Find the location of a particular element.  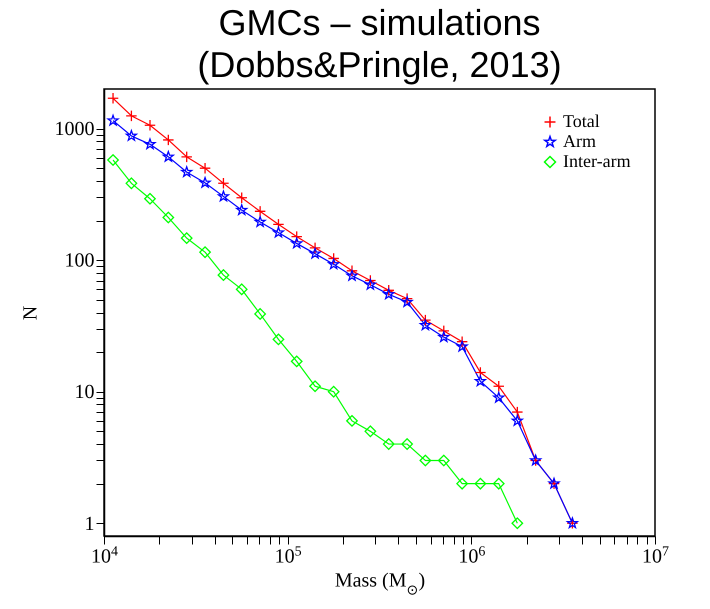

x-tick-label: 10$^{4}$ is located at coordinates (104, 556).